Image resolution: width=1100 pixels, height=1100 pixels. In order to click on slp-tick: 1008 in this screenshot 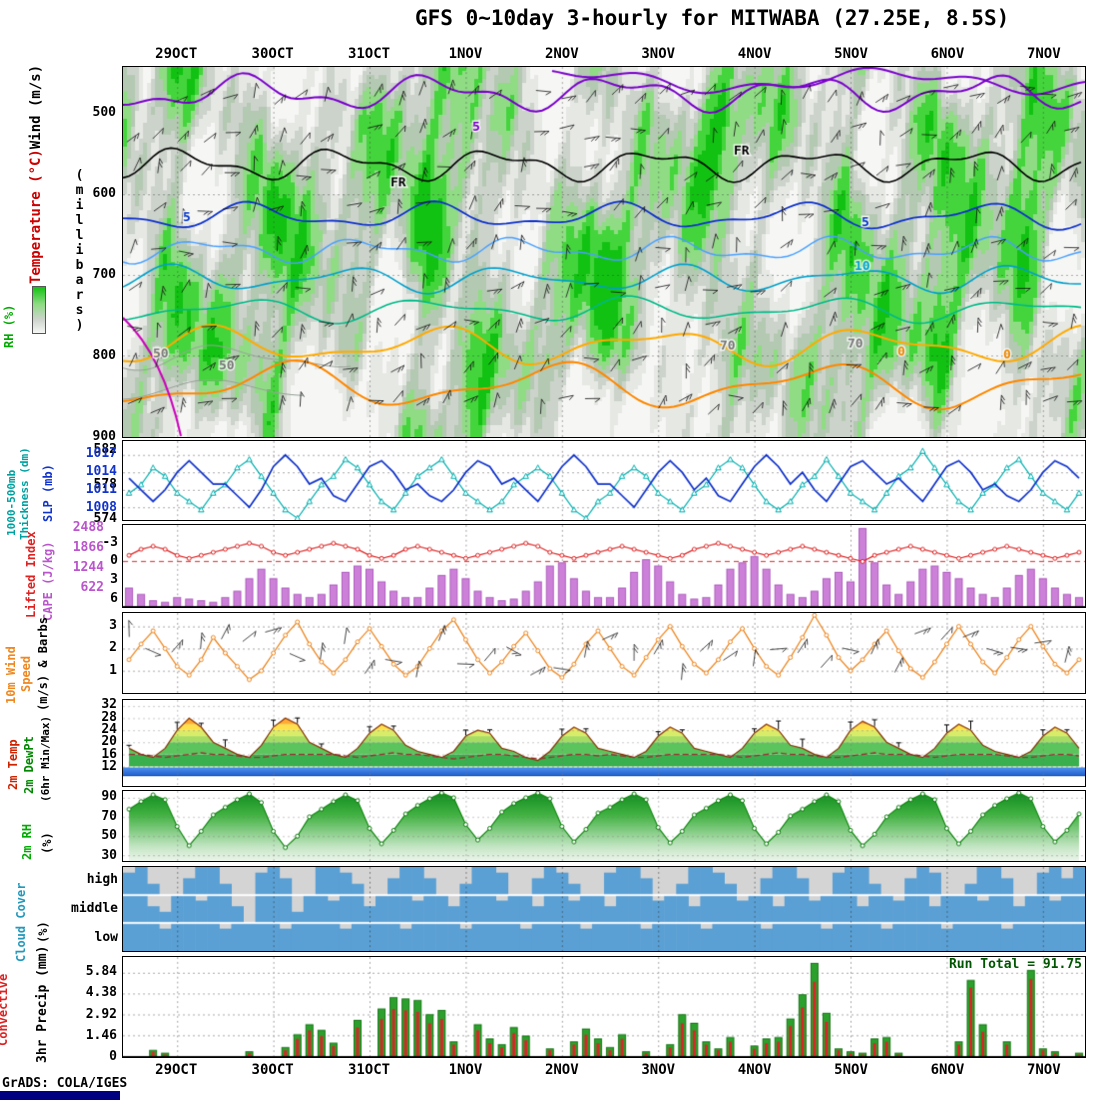, I will do `click(101, 507)`.